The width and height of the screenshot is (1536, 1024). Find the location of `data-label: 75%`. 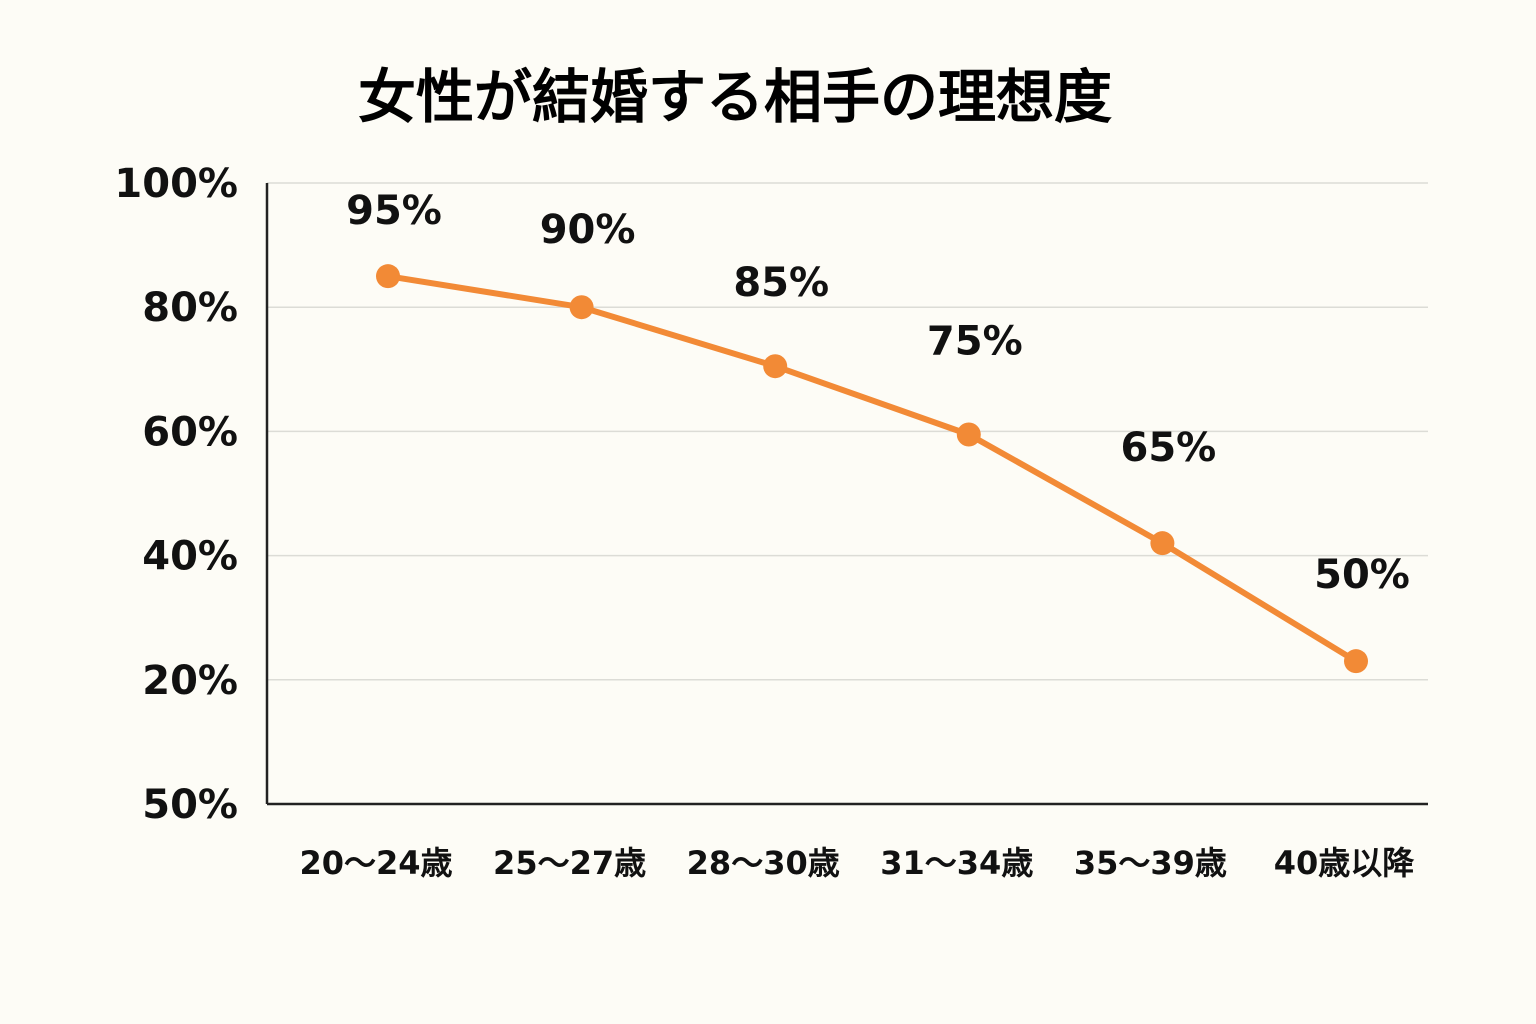

data-label: 75% is located at coordinates (975, 342).